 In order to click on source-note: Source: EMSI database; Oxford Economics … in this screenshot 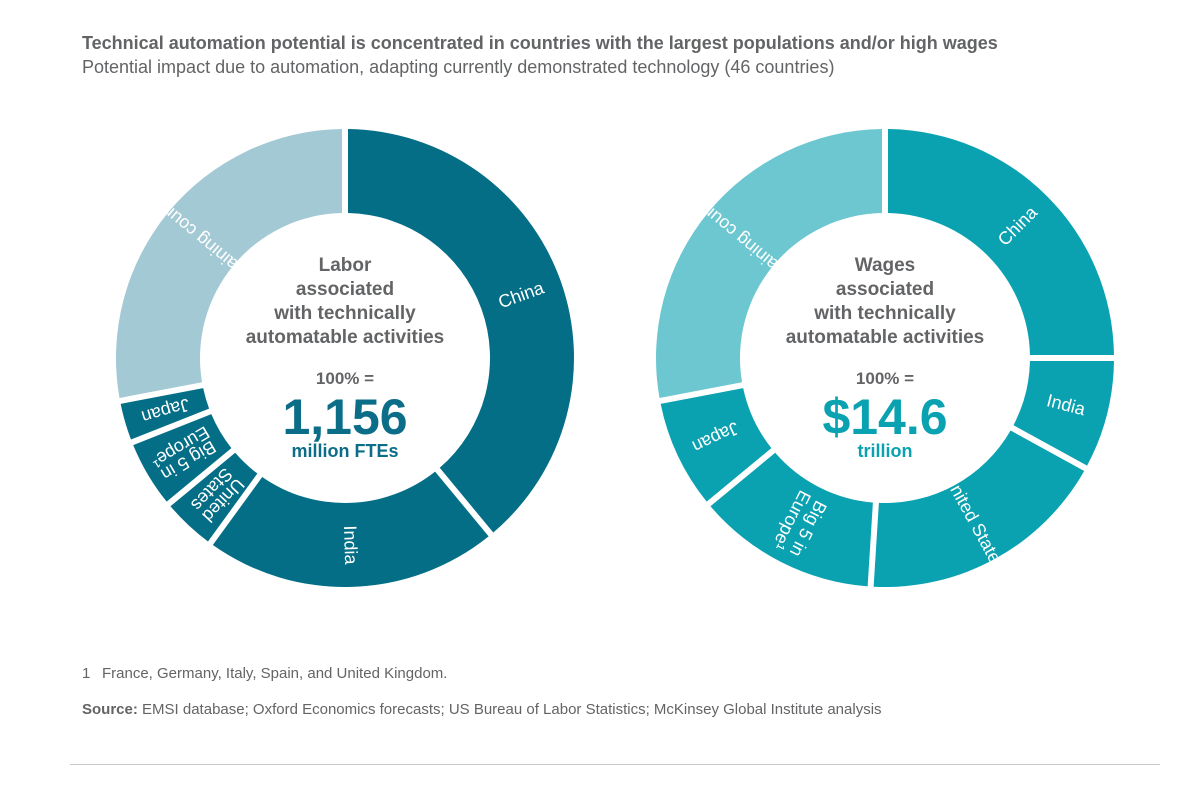, I will do `click(482, 709)`.